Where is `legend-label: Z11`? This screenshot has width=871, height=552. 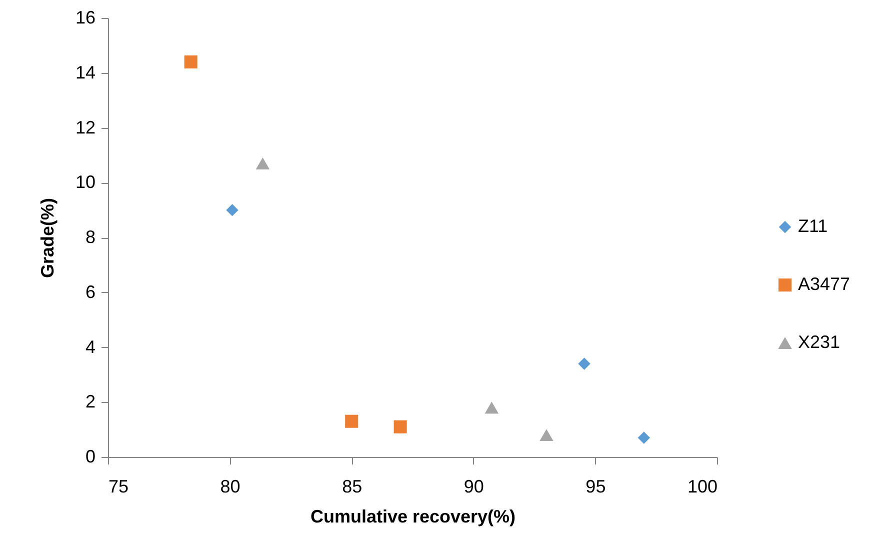 legend-label: Z11 is located at coordinates (813, 226).